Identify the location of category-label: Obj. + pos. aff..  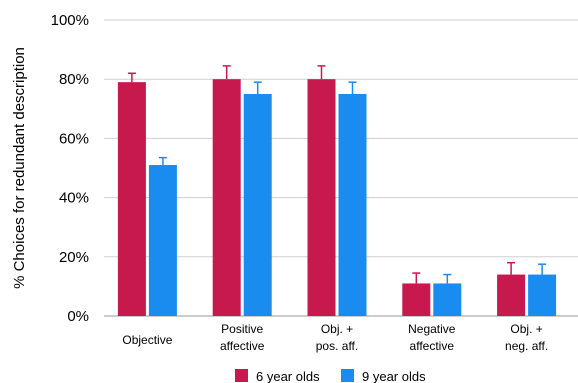
(337, 337).